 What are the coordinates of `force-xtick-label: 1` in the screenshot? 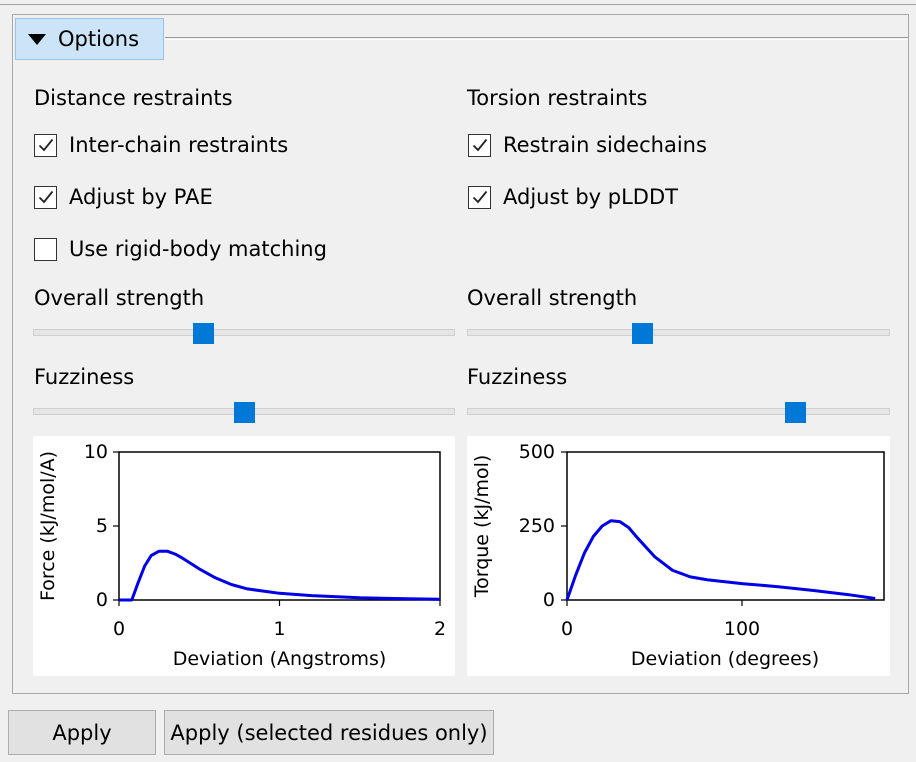 It's located at (279, 629).